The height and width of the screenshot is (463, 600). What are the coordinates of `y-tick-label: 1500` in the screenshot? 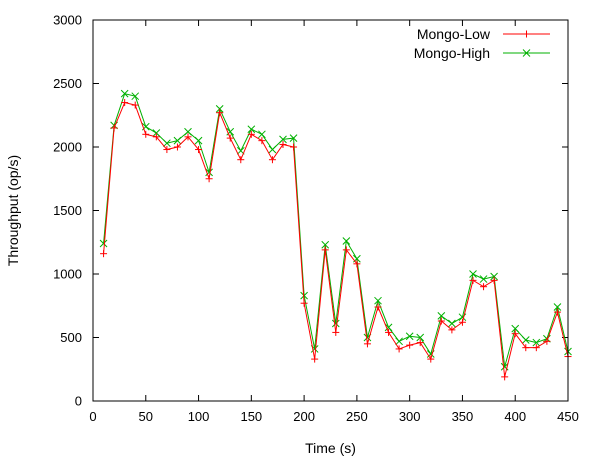 It's located at (67, 210).